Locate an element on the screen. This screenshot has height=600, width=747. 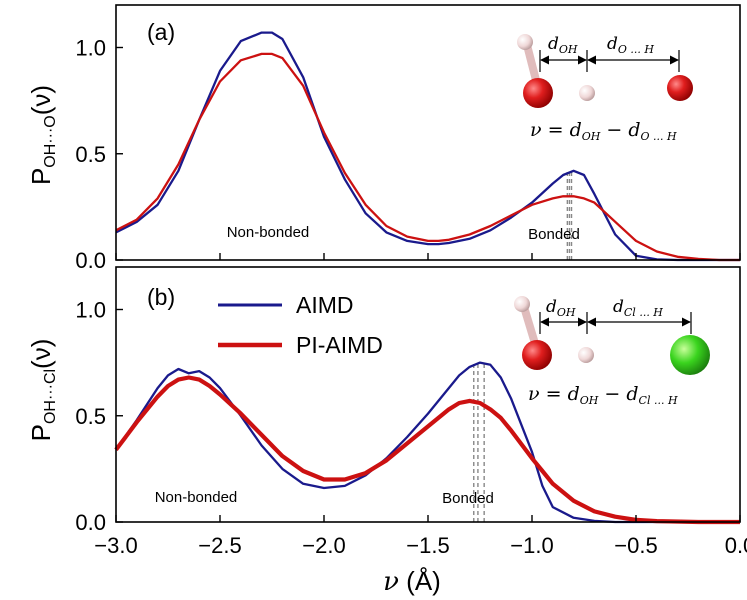
chloride-ion-icon is located at coordinates (690, 355).